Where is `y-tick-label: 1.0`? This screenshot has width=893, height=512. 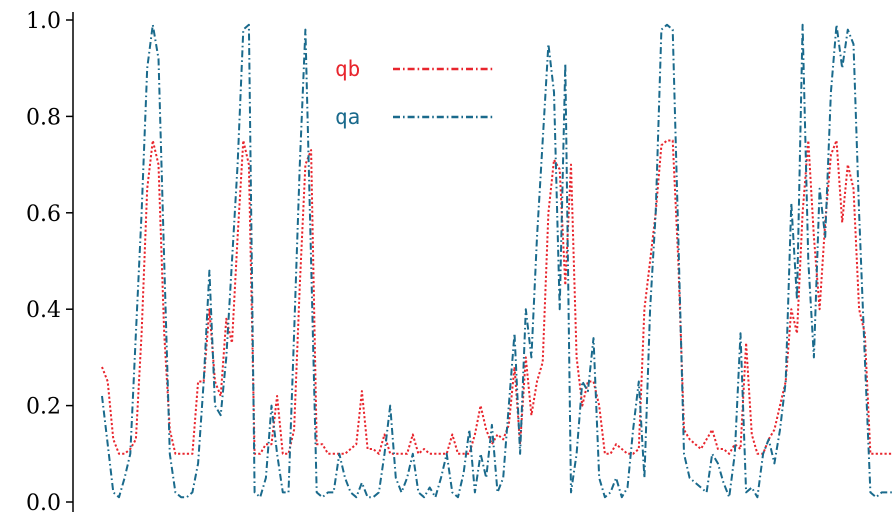
y-tick-label: 1.0 is located at coordinates (43, 21).